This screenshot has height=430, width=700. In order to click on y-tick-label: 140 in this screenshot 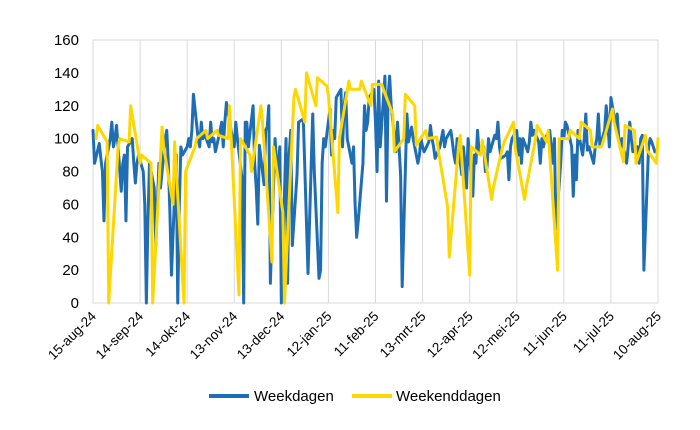, I will do `click(66, 73)`.